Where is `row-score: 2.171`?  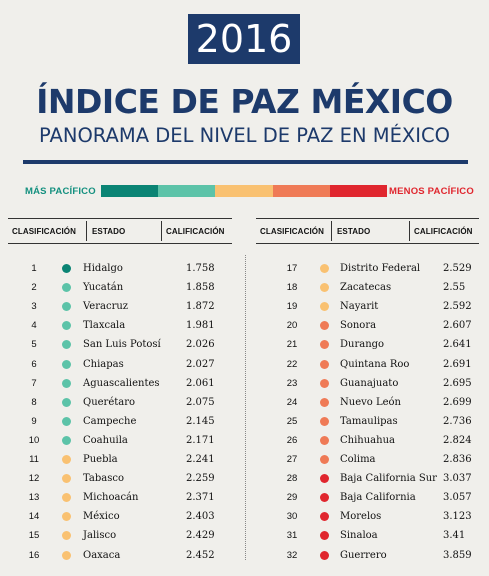
row-score: 2.171 is located at coordinates (200, 440).